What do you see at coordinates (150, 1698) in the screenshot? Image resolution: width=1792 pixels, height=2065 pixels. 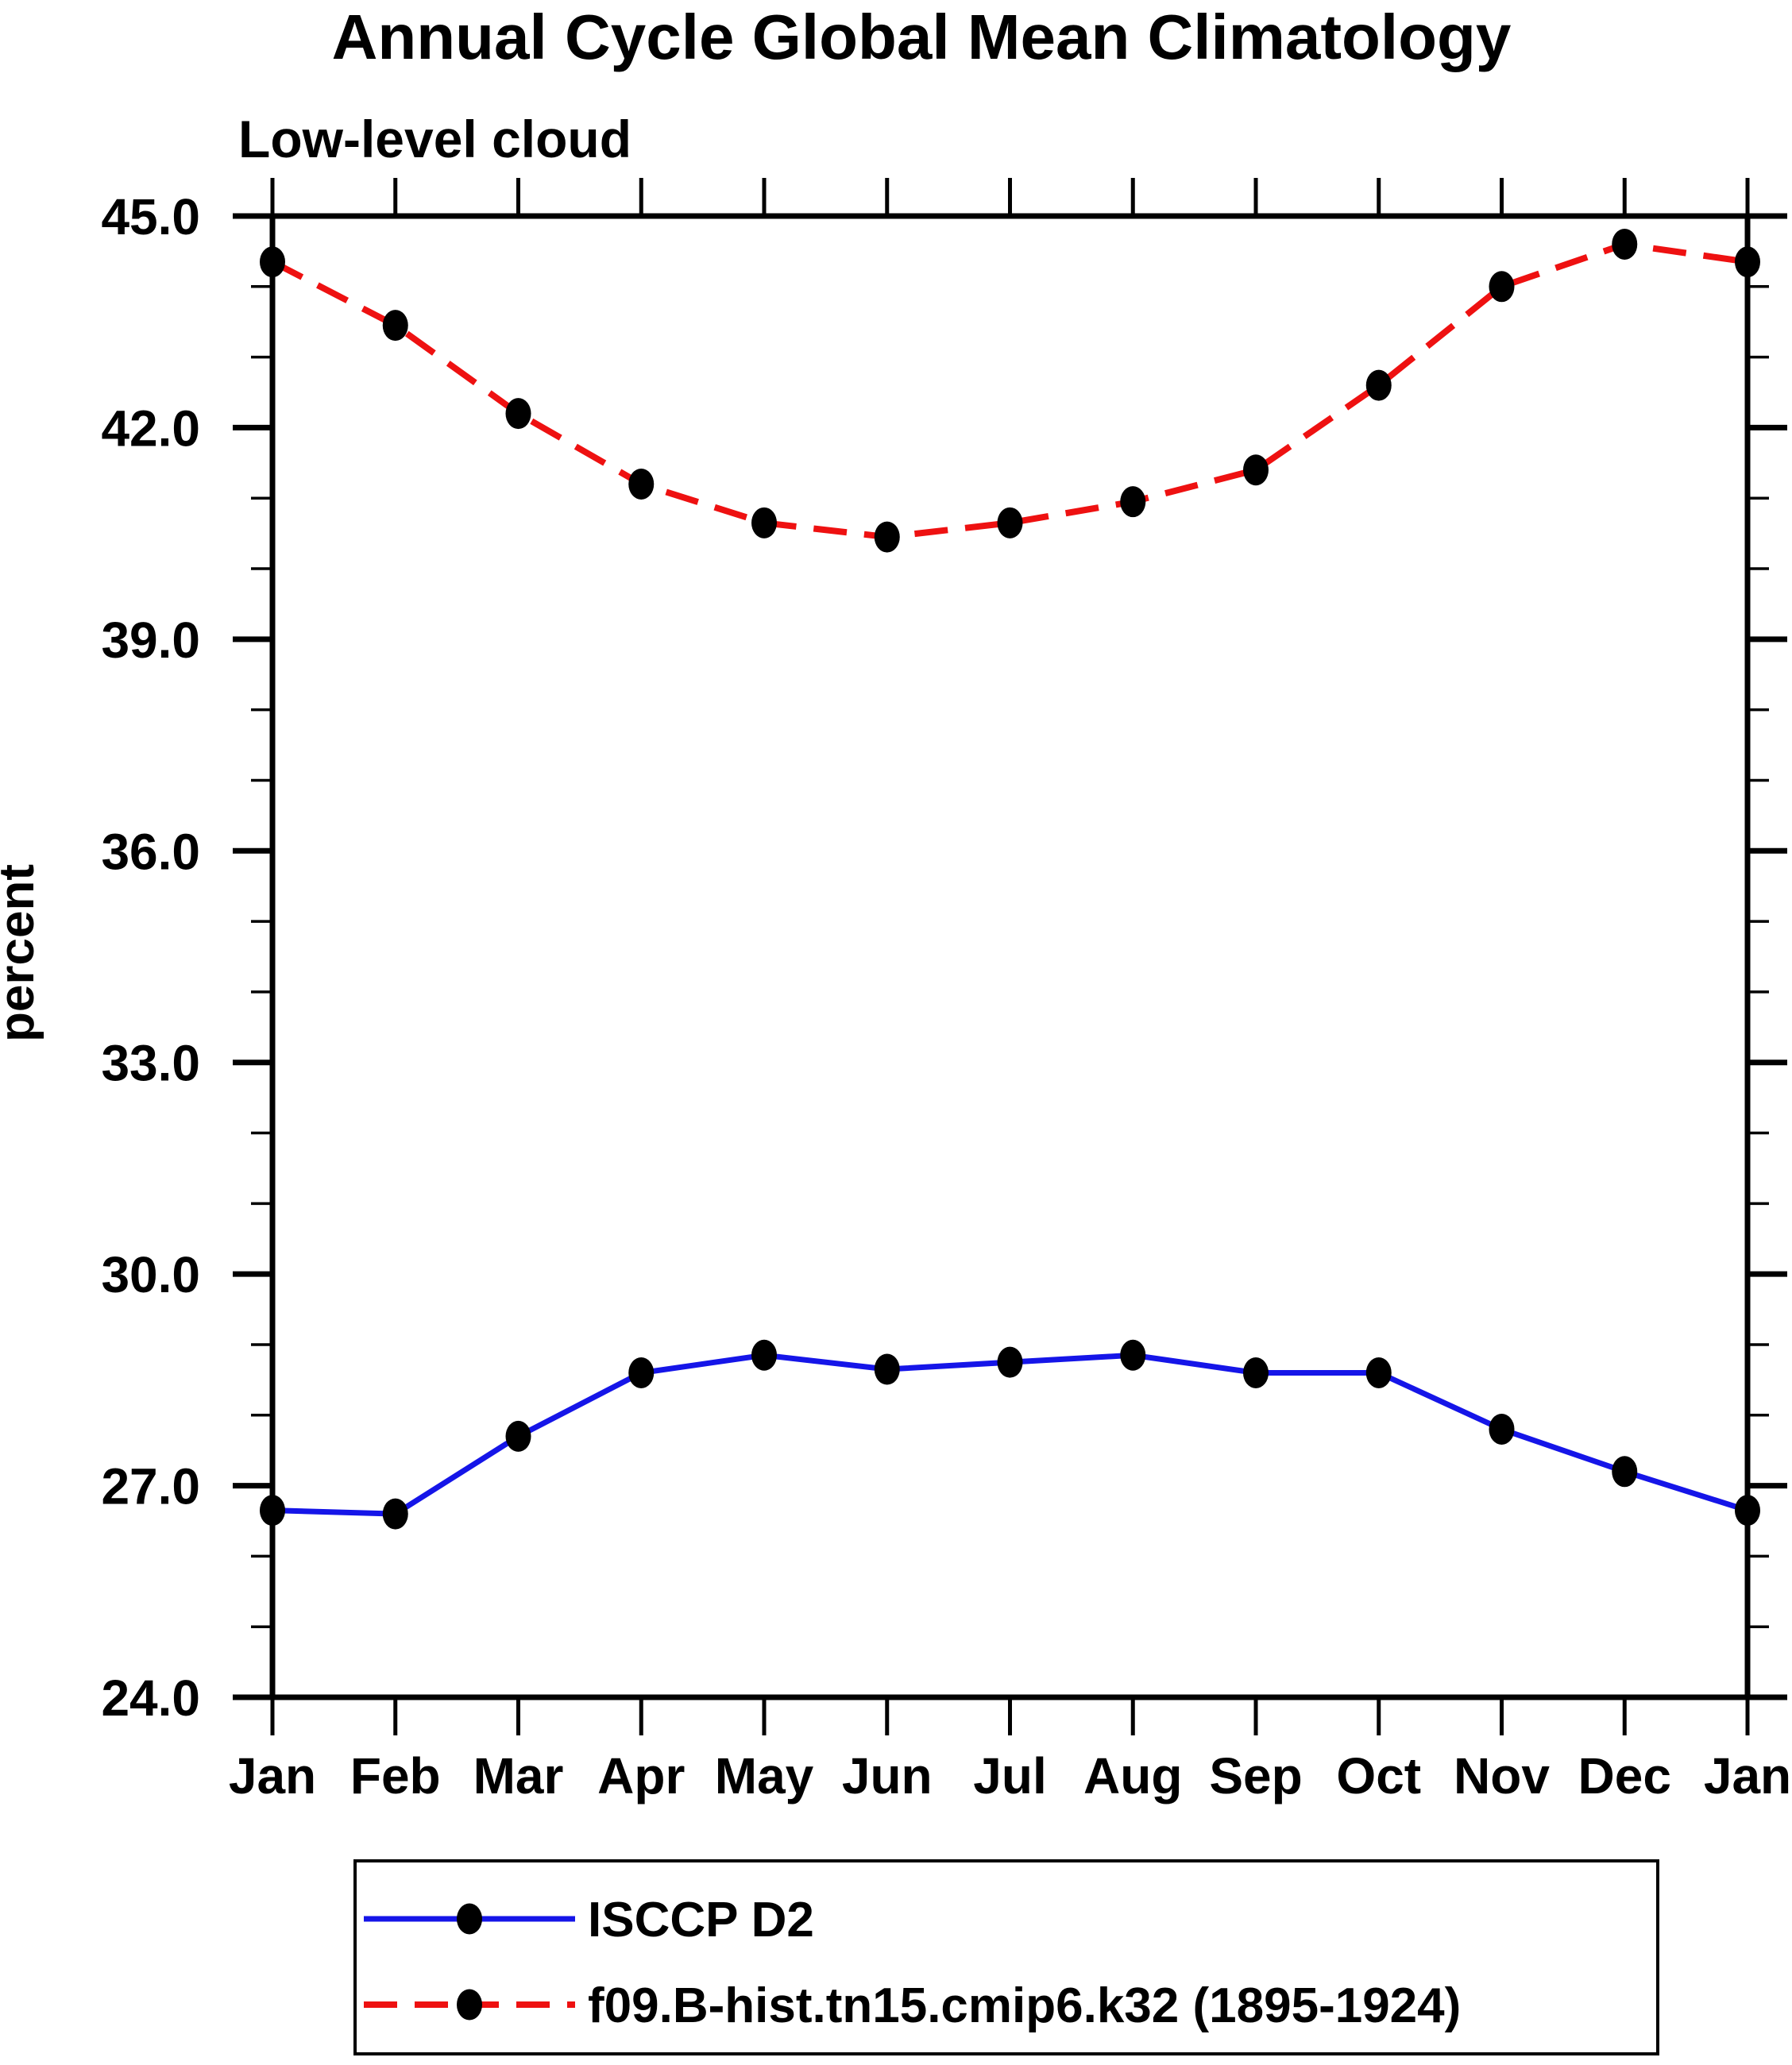 I see `y-tick-label: 24.0` at bounding box center [150, 1698].